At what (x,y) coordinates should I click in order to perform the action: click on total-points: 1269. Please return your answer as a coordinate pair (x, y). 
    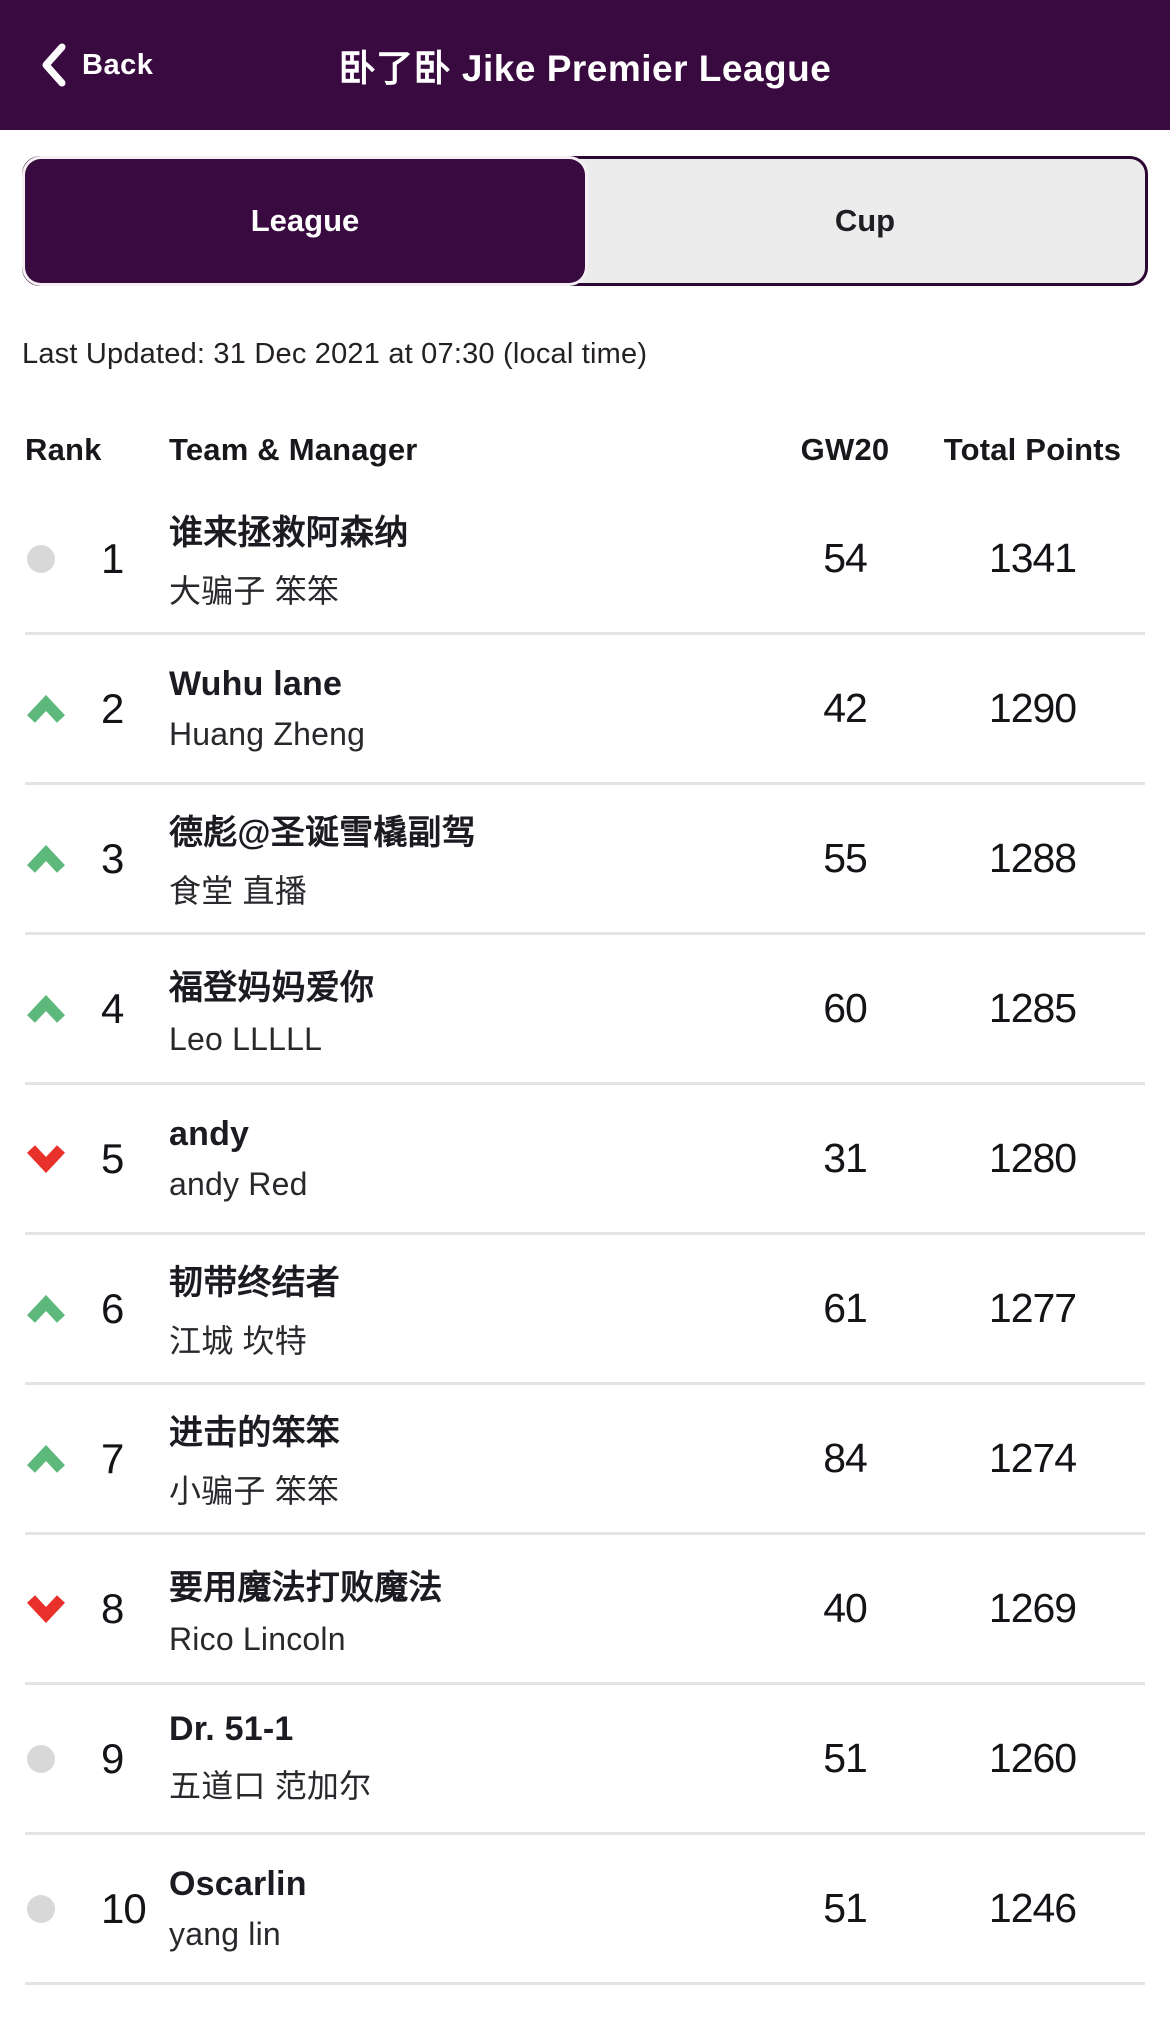
    Looking at the image, I should click on (1032, 1608).